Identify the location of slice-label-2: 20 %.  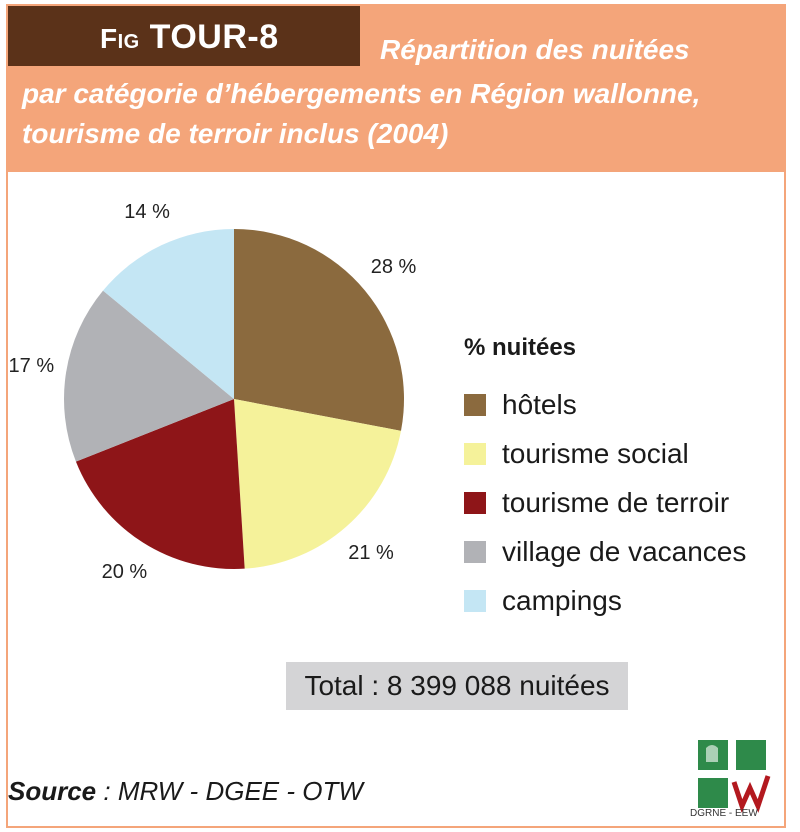
(124, 571).